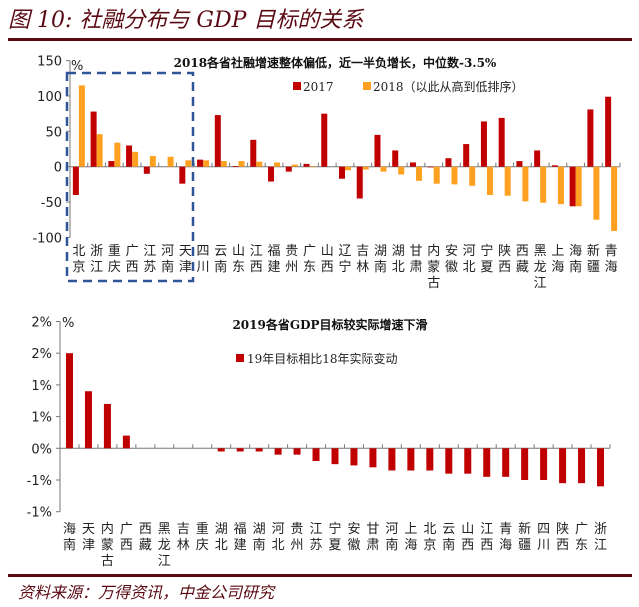 This screenshot has width=639, height=607. What do you see at coordinates (398, 259) in the screenshot?
I see `x-tick-label: 湖北` at bounding box center [398, 259].